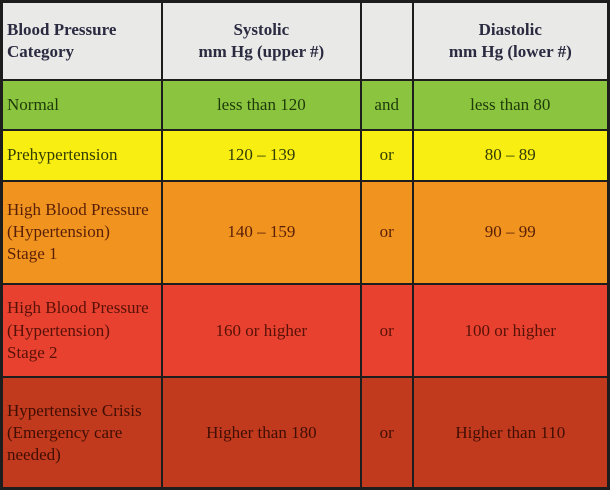 This screenshot has width=610, height=490. Describe the element at coordinates (261, 155) in the screenshot. I see `systolic-cell: 120 – 139` at that location.